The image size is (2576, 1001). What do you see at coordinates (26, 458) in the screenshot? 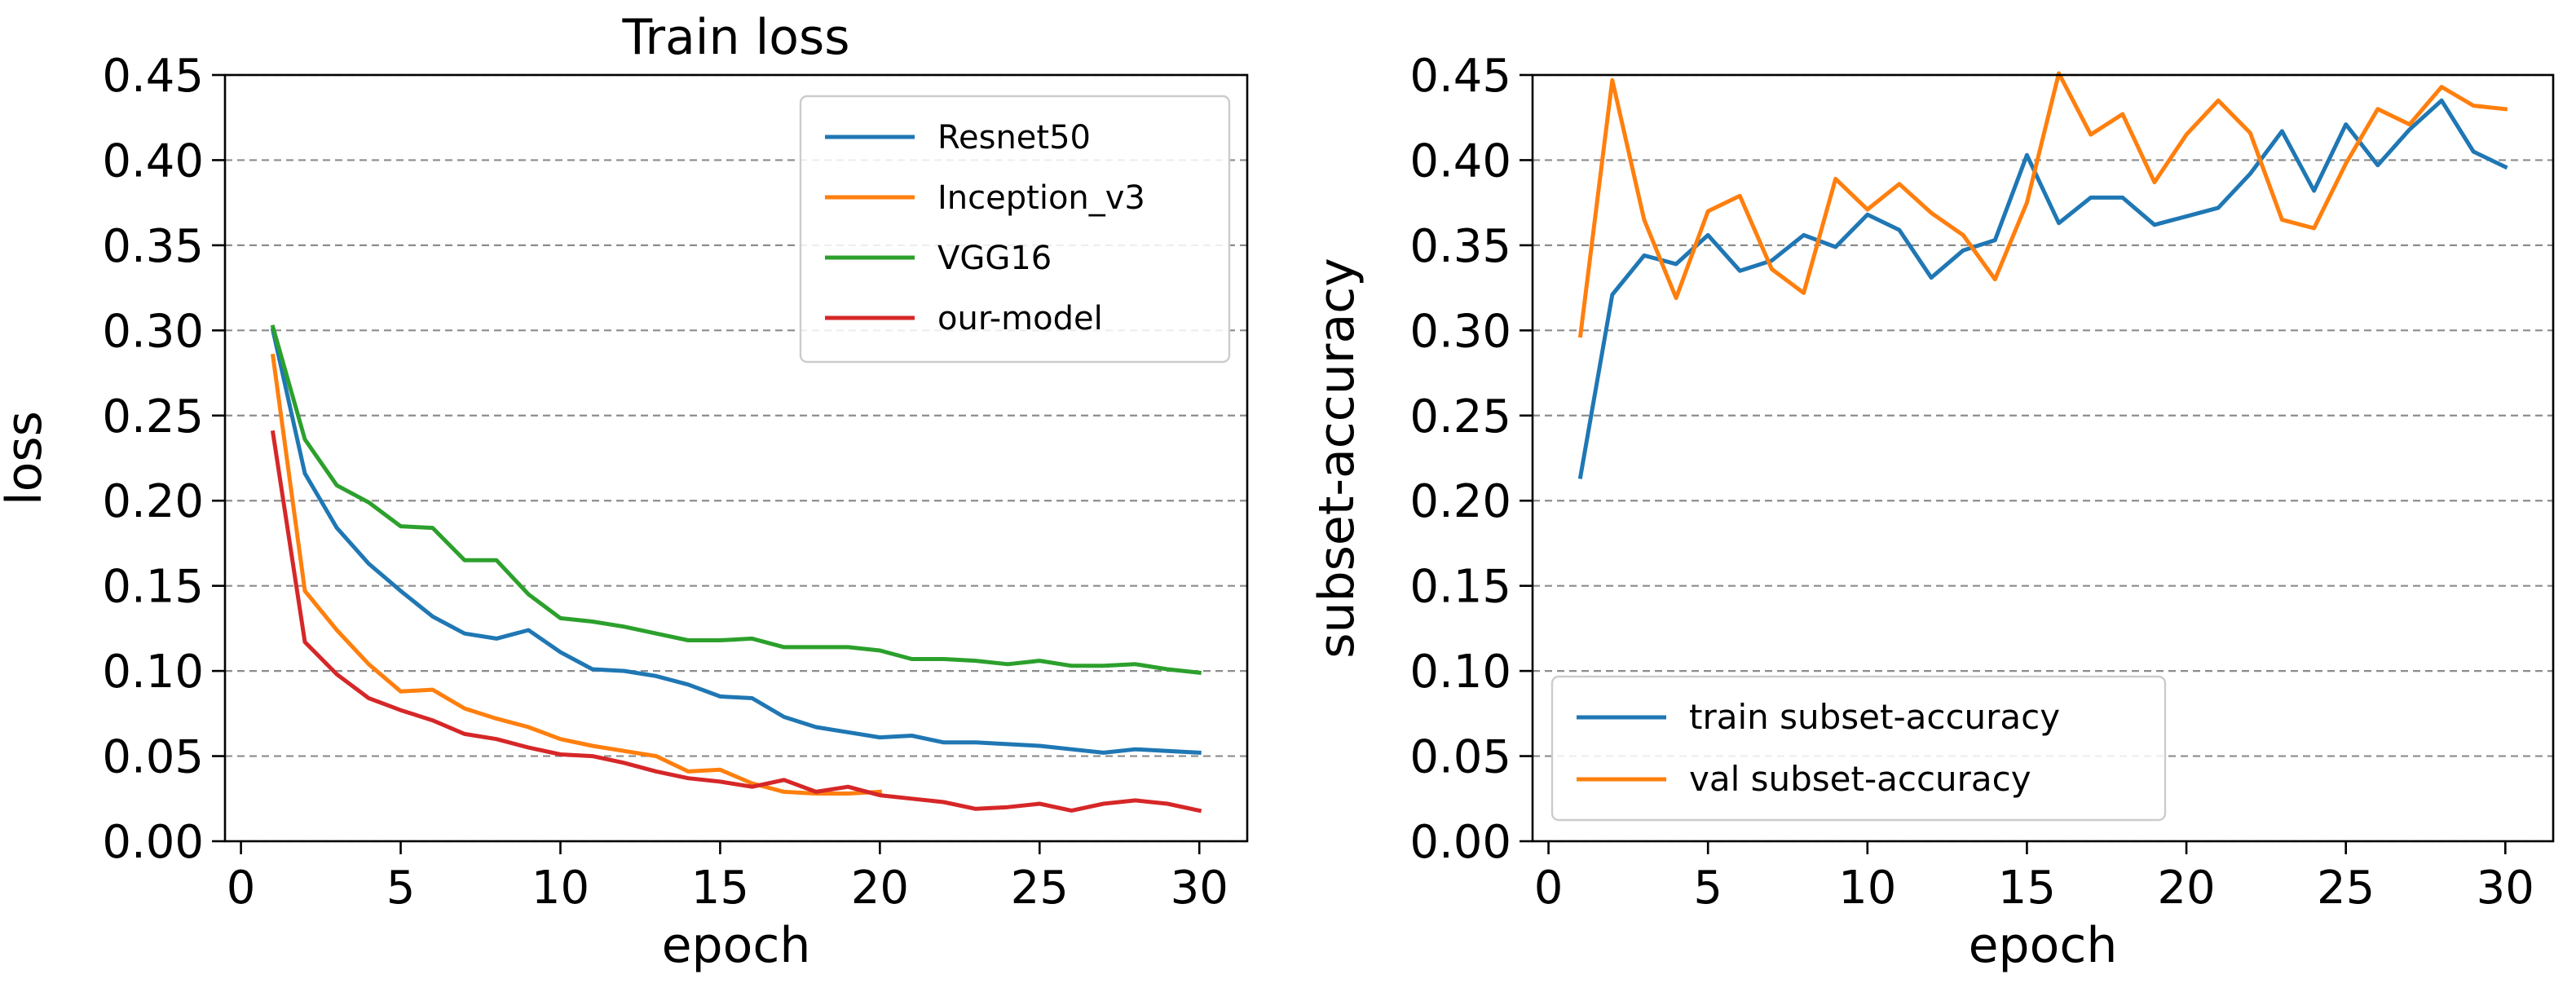
I see `y-axis-label: loss` at bounding box center [26, 458].